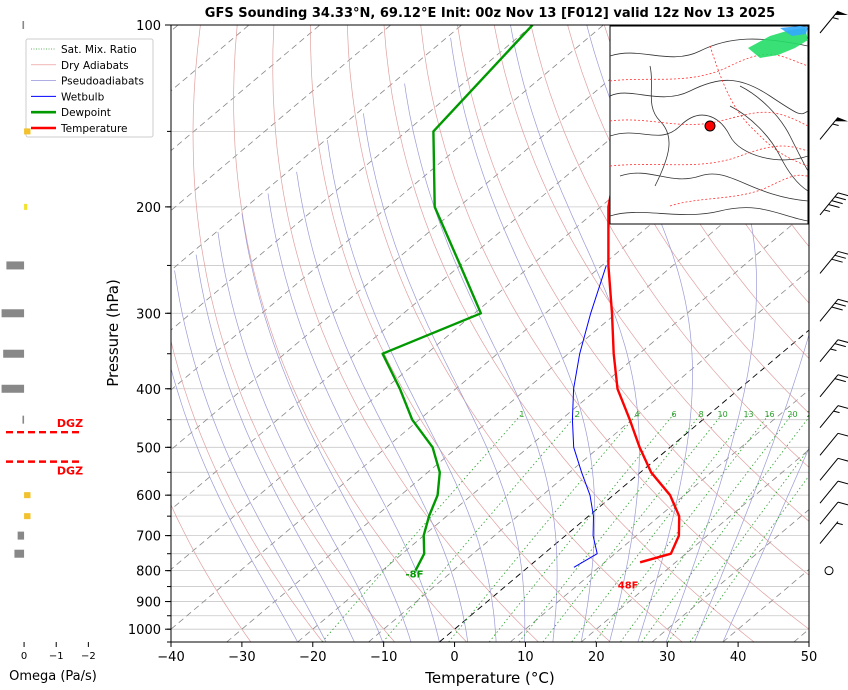  What do you see at coordinates (170, 657) in the screenshot?
I see `x-tick-label: −40` at bounding box center [170, 657].